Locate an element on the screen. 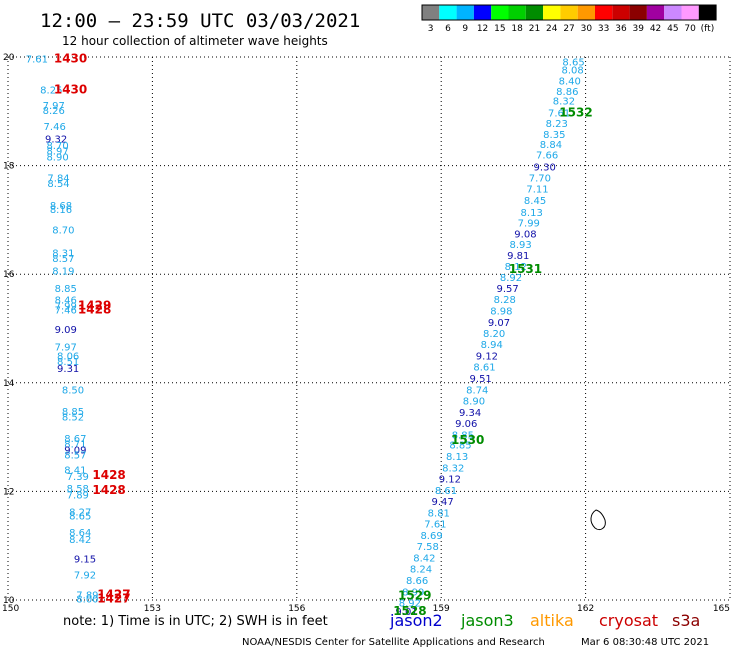  y-tick-label: 20 is located at coordinates (9, 58).